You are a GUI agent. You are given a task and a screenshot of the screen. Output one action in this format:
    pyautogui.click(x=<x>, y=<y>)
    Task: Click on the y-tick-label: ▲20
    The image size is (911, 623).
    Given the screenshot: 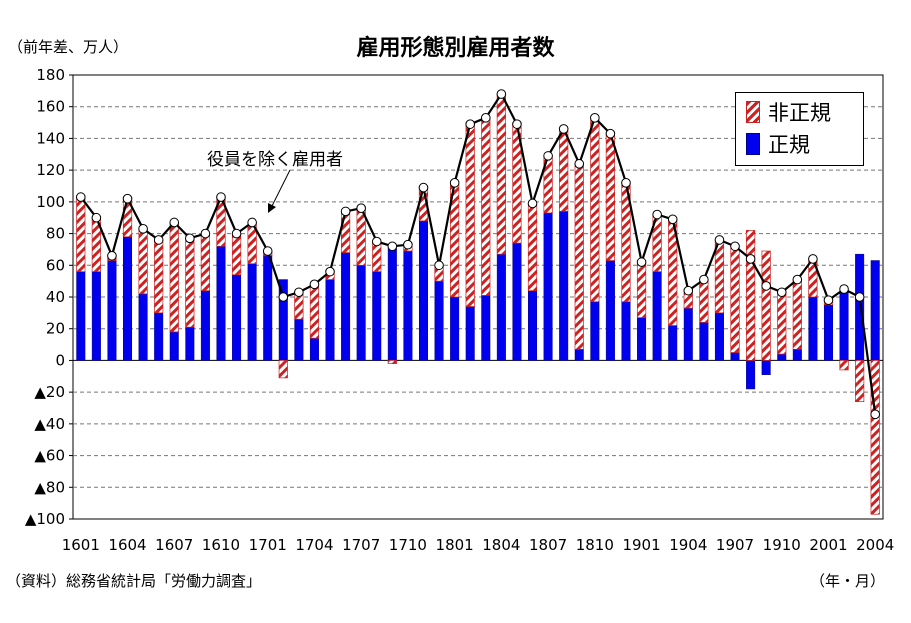 What is the action you would take?
    pyautogui.click(x=49, y=392)
    